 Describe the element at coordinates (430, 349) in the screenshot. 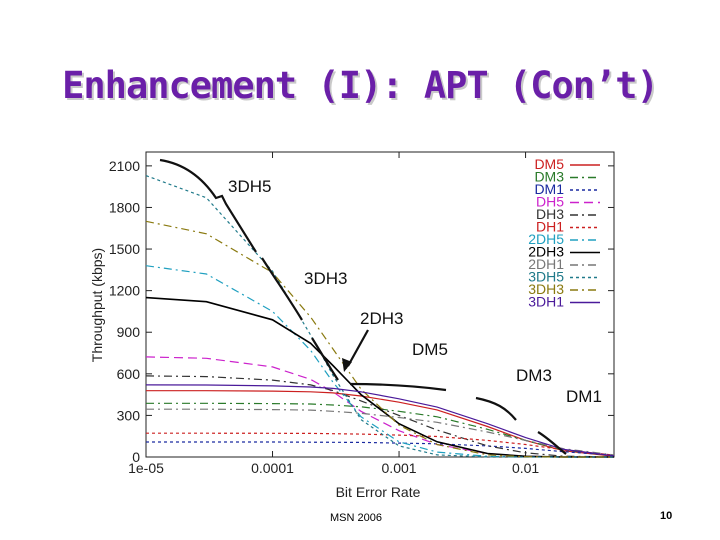

I see `annotation-label: DM5` at that location.